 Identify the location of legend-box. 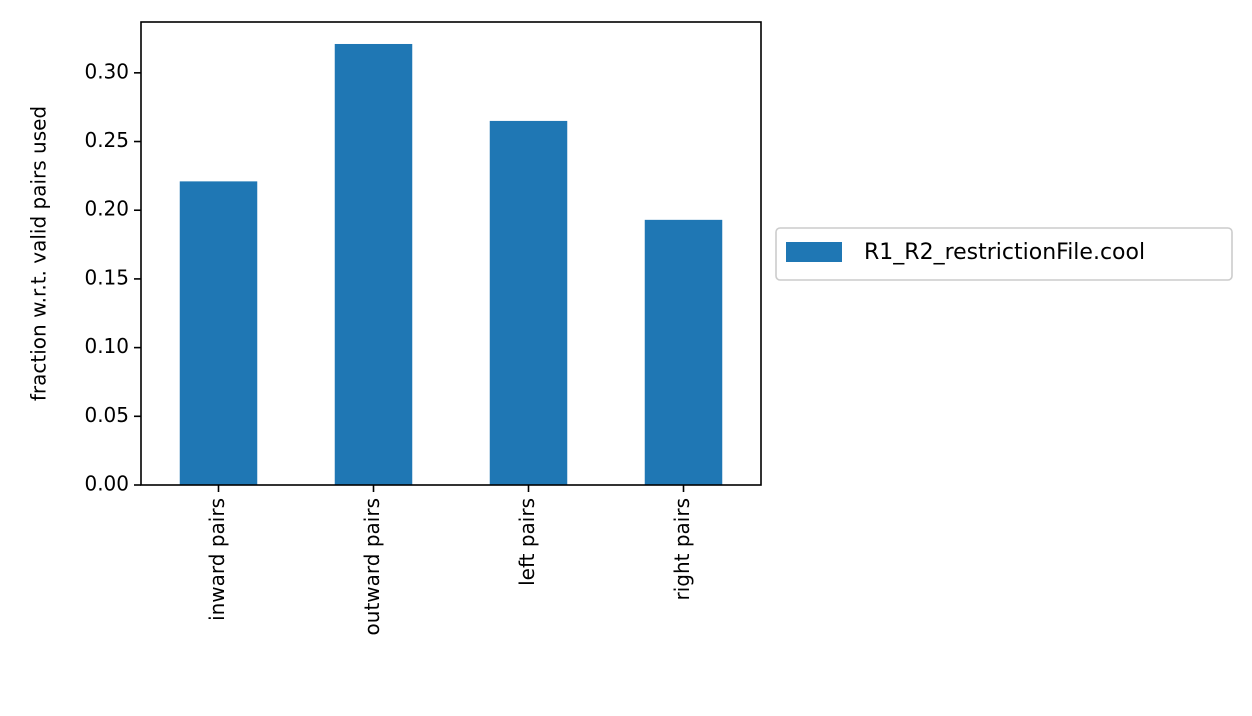
(1004, 254).